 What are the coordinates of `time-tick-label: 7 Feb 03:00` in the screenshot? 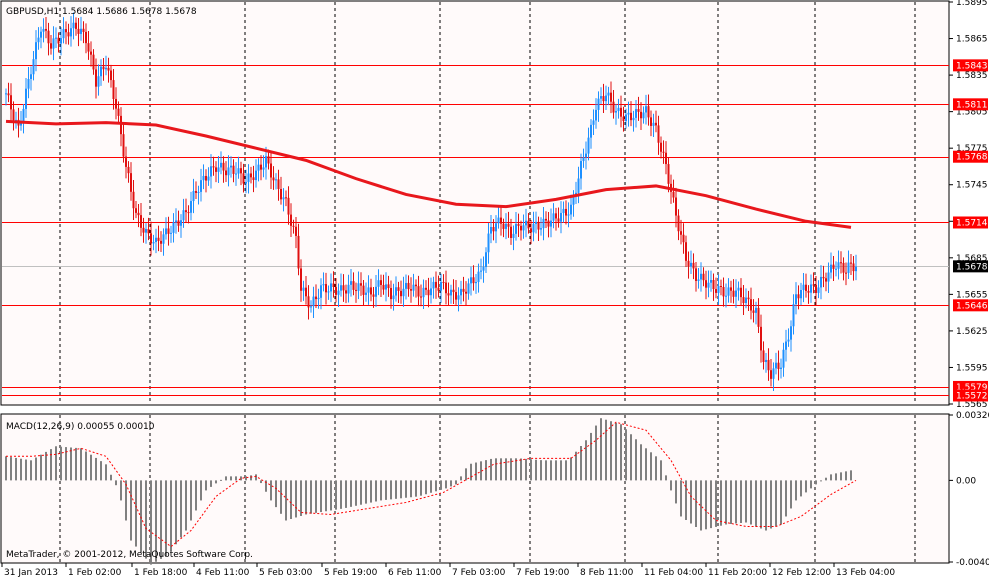 It's located at (479, 573).